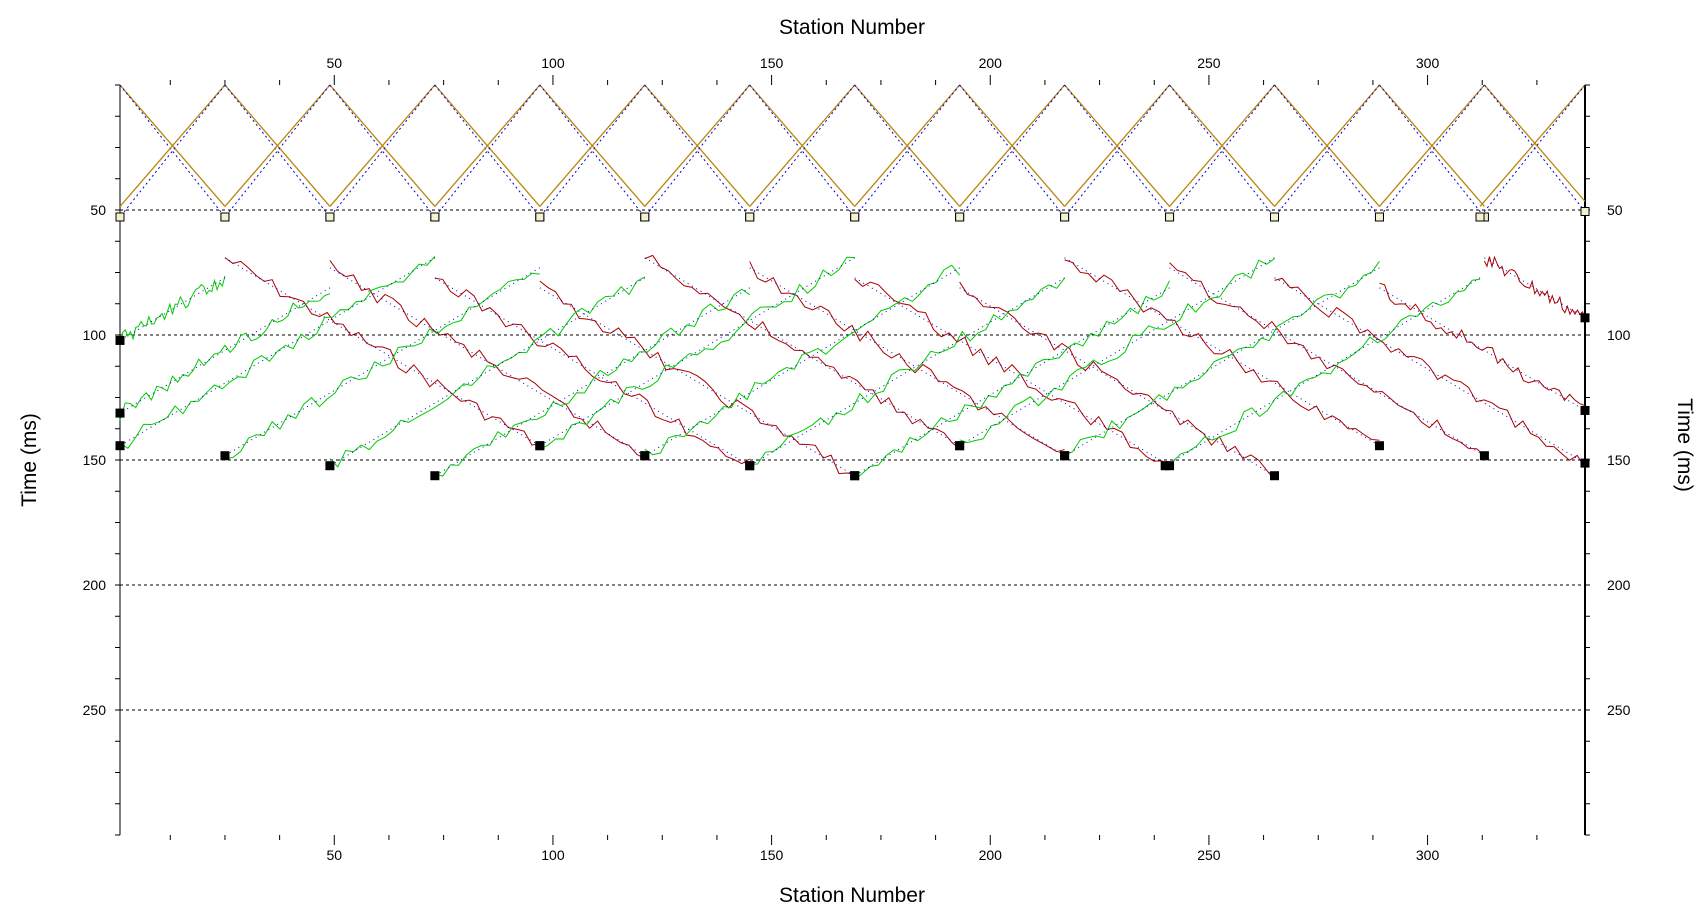  Describe the element at coordinates (991, 63) in the screenshot. I see `x-tick-label-top-200: 200` at that location.